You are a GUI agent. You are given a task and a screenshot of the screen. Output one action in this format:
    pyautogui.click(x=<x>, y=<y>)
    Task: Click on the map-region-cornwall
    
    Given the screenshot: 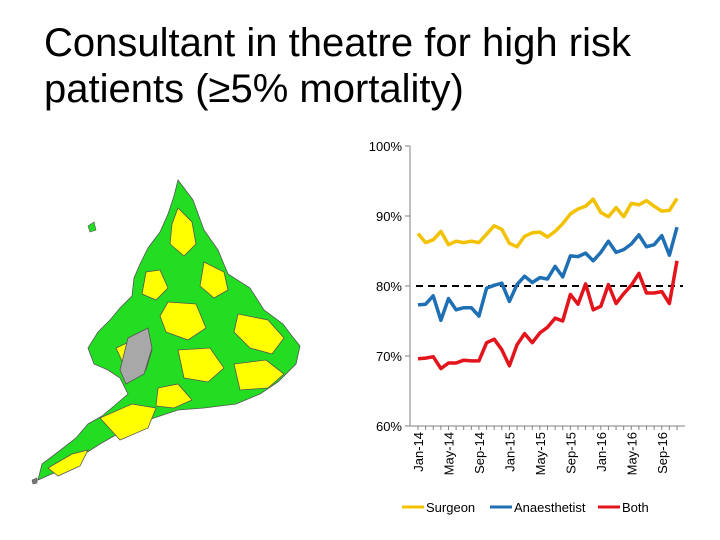 What is the action you would take?
    pyautogui.click(x=68, y=463)
    